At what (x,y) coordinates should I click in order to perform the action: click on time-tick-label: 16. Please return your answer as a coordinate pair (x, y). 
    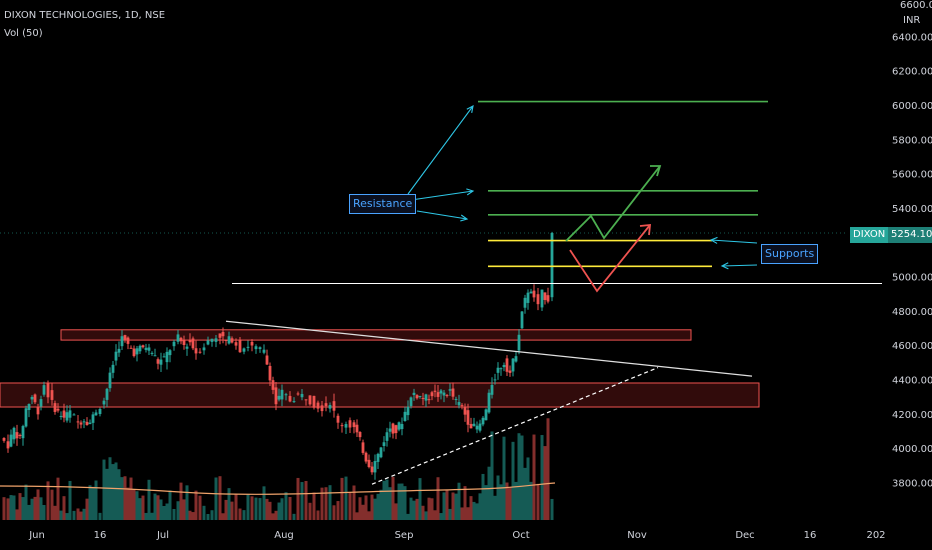
    Looking at the image, I should click on (100, 535).